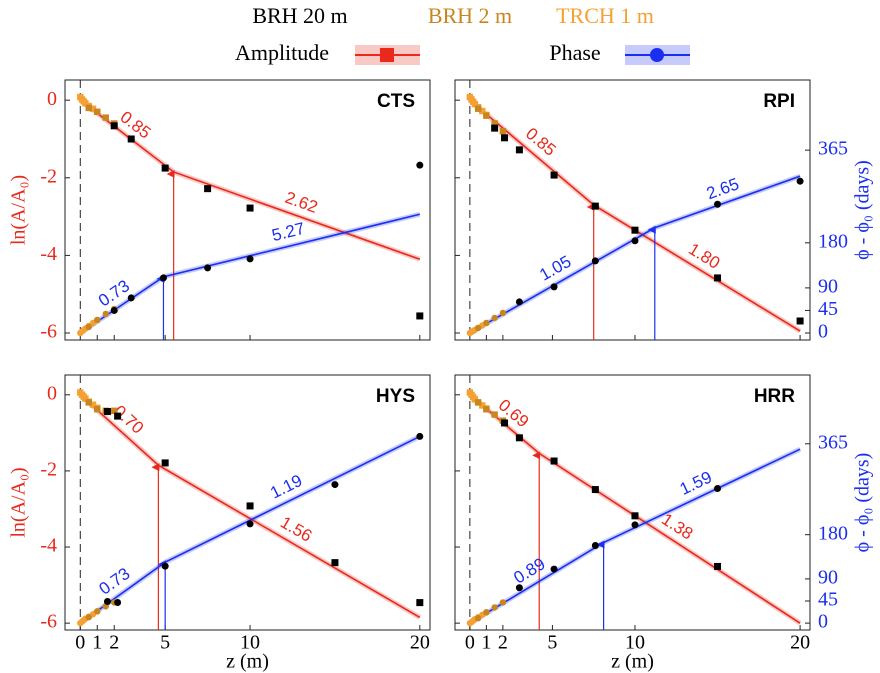 The width and height of the screenshot is (880, 673). What do you see at coordinates (574, 52) in the screenshot?
I see `legend-label: Phase` at bounding box center [574, 52].